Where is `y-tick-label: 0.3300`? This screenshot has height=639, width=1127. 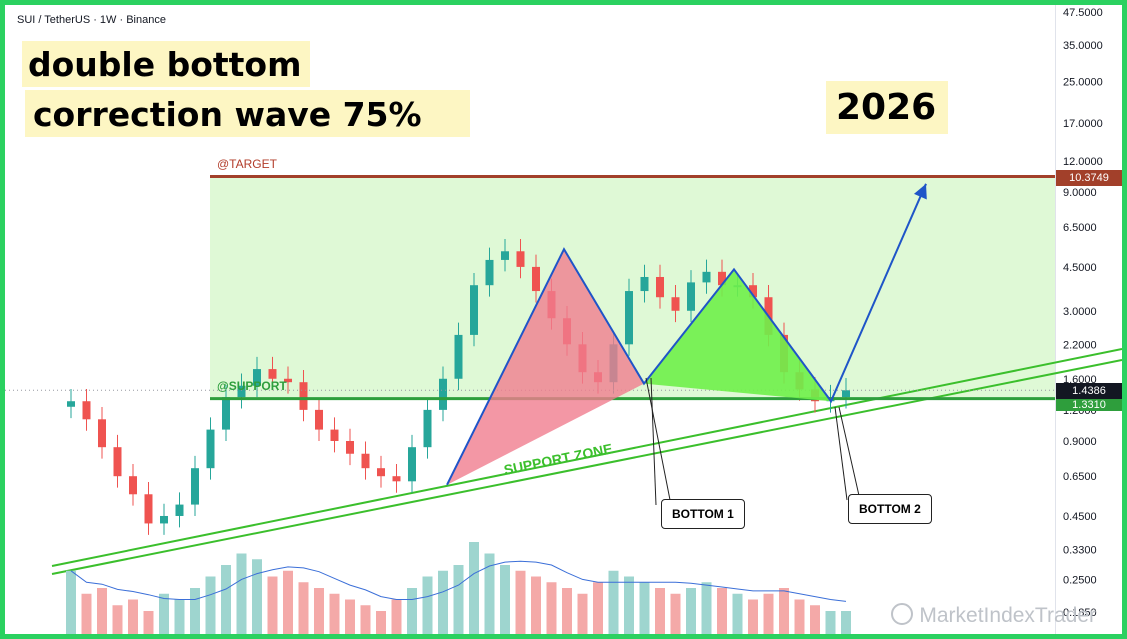 y-tick-label: 0.3300 is located at coordinates (1080, 551).